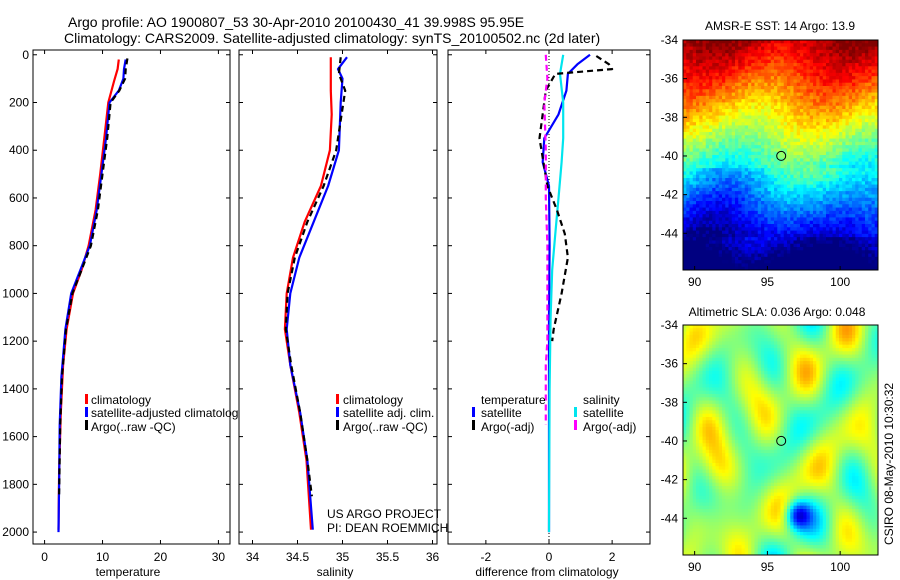  What do you see at coordinates (780, 440) in the screenshot?
I see `sla-heatmap` at bounding box center [780, 440].